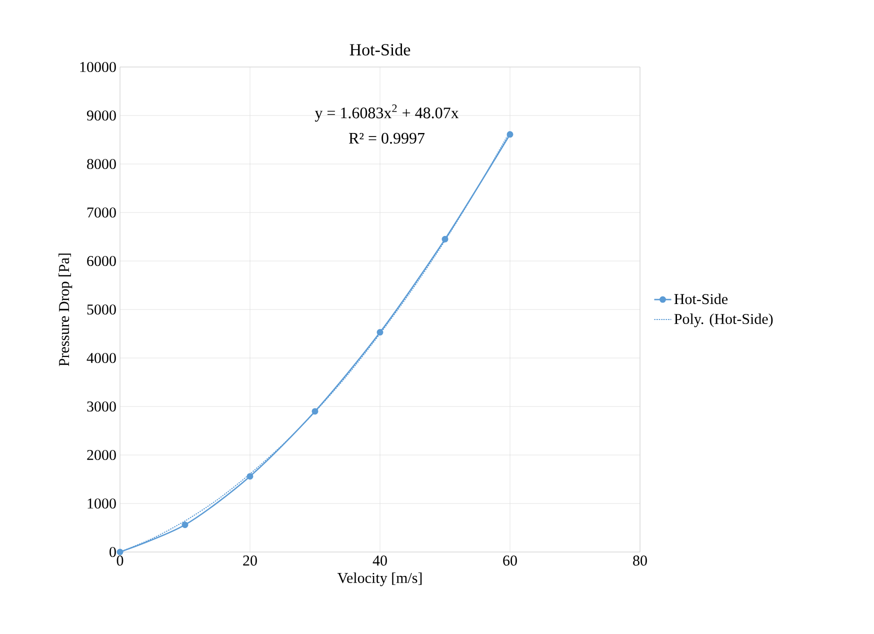 Image resolution: width=874 pixels, height=634 pixels. I want to click on x-tick-label: 80, so click(640, 561).